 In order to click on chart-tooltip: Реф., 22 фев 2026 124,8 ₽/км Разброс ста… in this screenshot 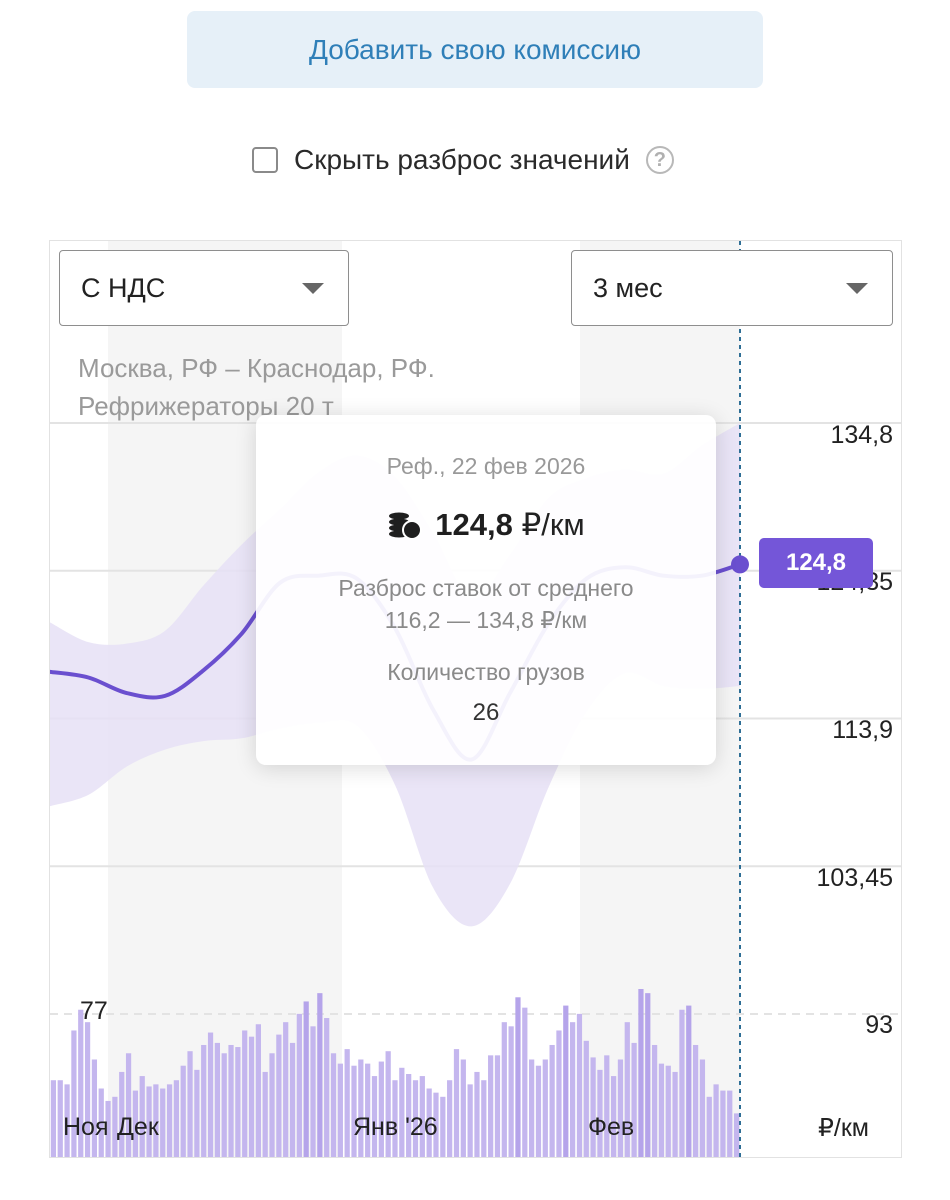, I will do `click(486, 590)`.